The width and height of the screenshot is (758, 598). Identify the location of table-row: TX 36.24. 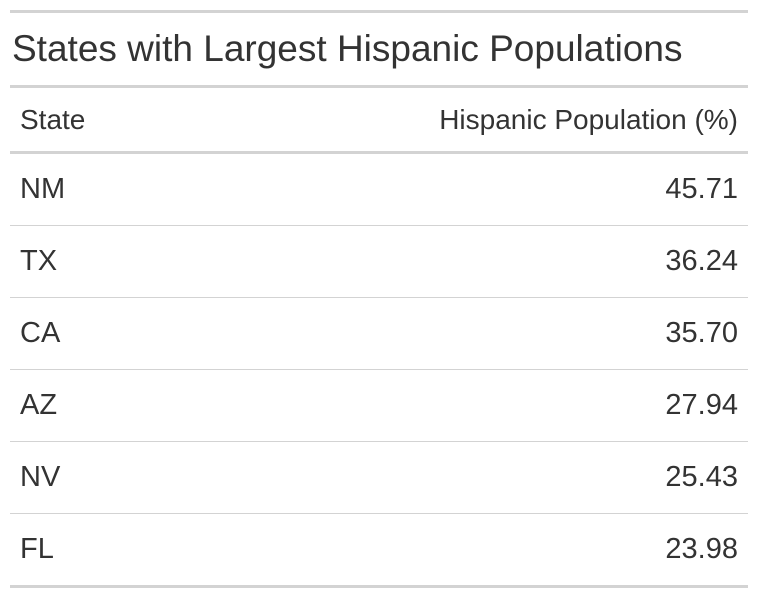
(379, 262).